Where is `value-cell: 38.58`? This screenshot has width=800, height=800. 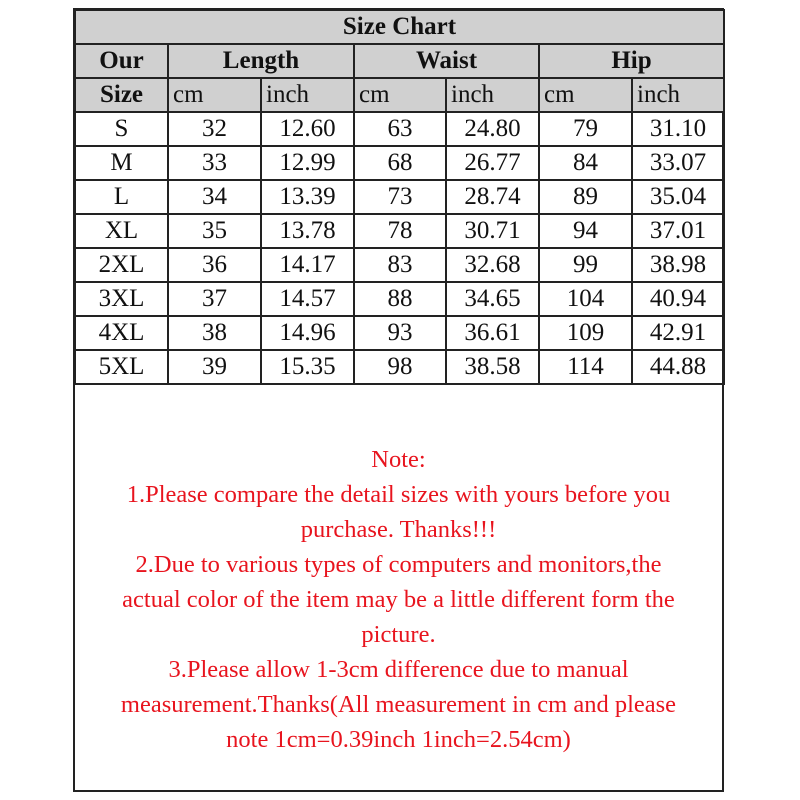 value-cell: 38.58 is located at coordinates (492, 367).